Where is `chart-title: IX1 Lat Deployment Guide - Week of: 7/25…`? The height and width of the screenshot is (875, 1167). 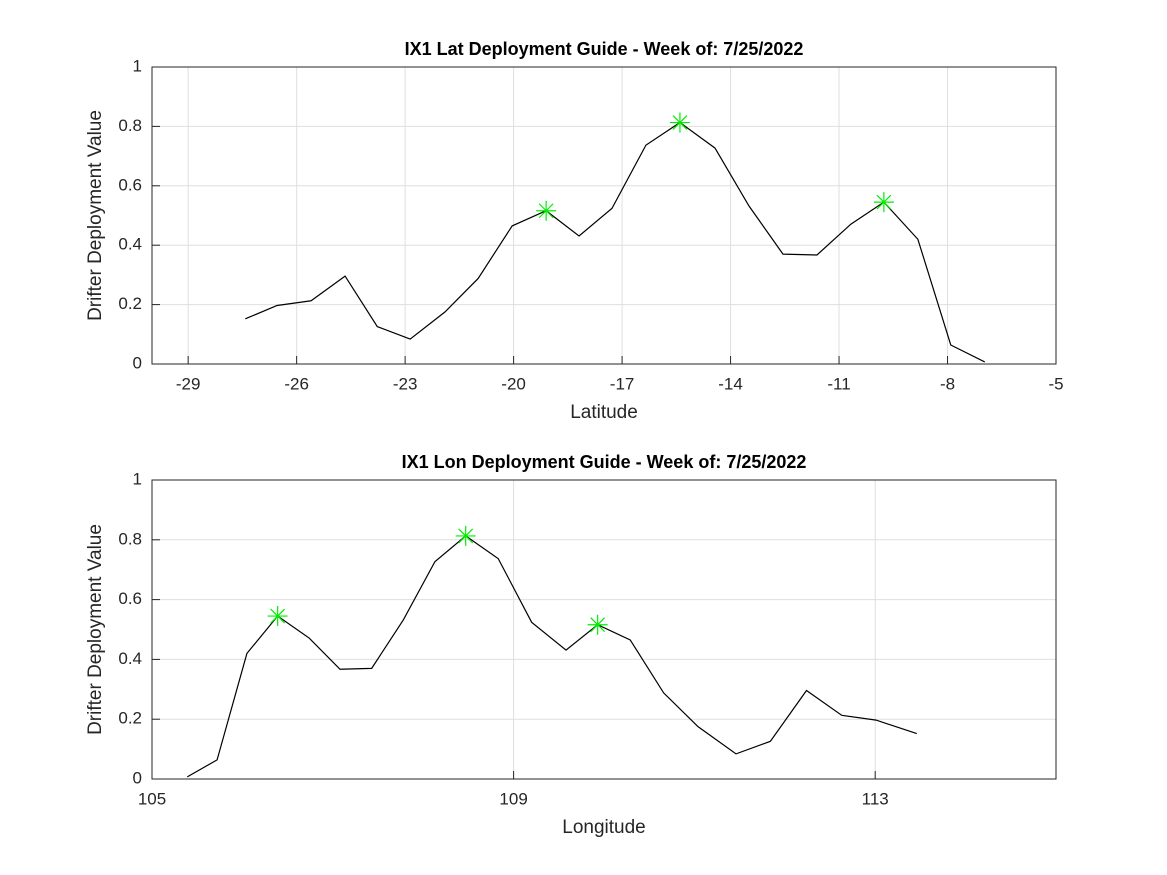
chart-title: IX1 Lat Deployment Guide - Week of: 7/25… is located at coordinates (604, 49).